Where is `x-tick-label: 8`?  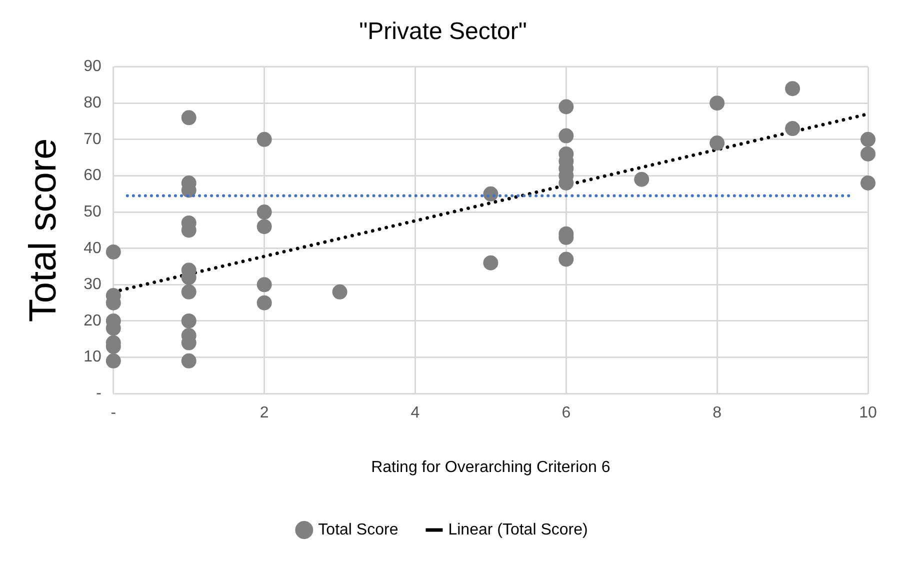
x-tick-label: 8 is located at coordinates (717, 413).